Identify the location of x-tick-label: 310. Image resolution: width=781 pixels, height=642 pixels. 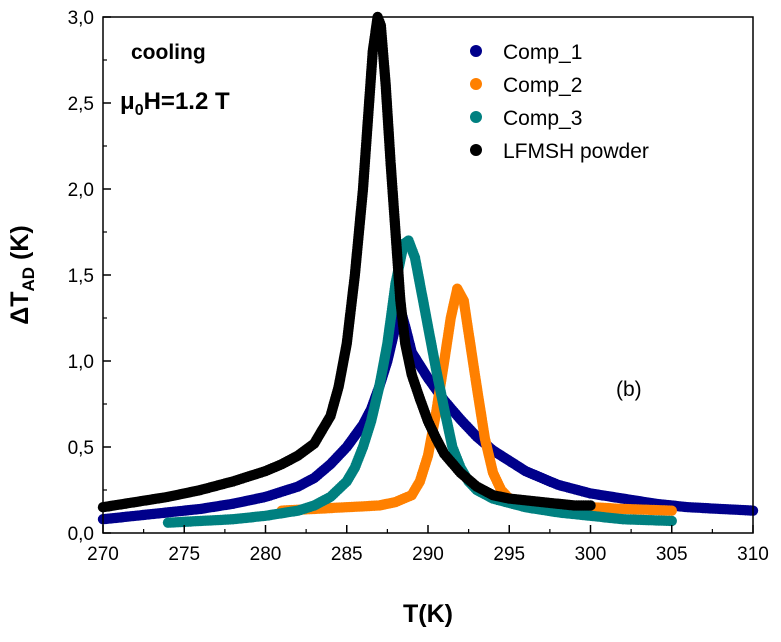
(753, 554).